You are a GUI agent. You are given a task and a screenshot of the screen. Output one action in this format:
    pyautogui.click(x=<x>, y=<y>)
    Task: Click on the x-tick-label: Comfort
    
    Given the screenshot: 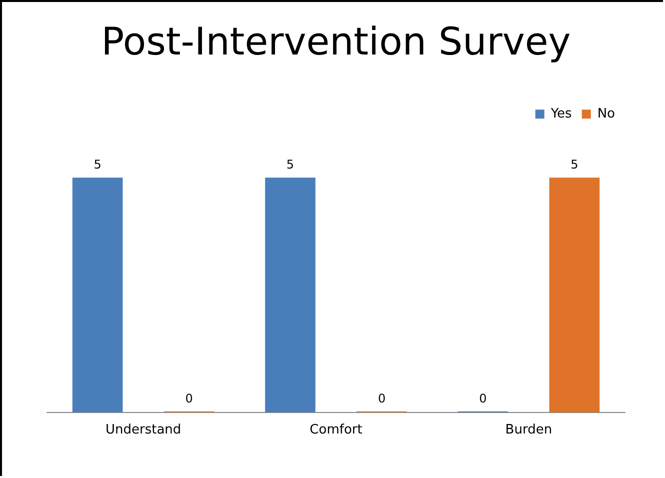 What is the action you would take?
    pyautogui.click(x=336, y=430)
    